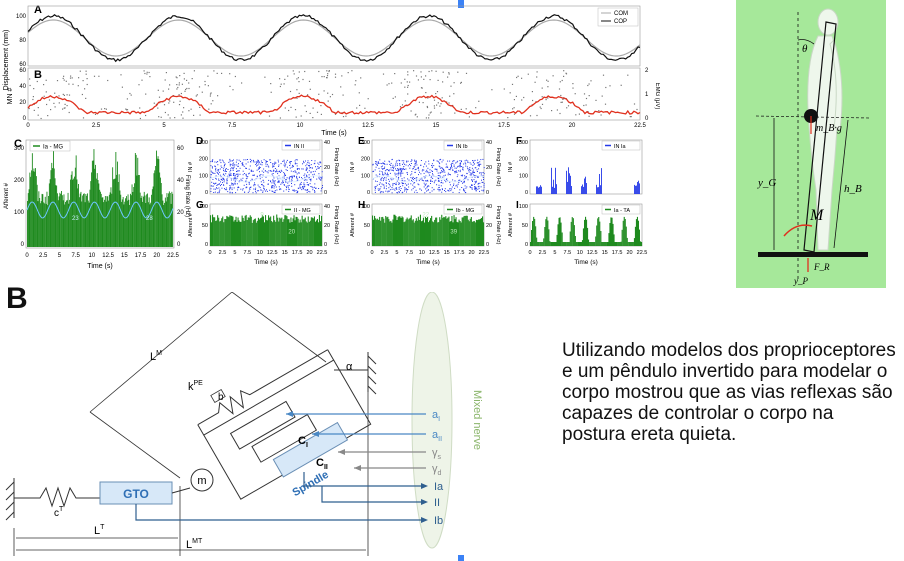  What do you see at coordinates (841, 184) in the screenshot?
I see `hb-dimension` at bounding box center [841, 184].